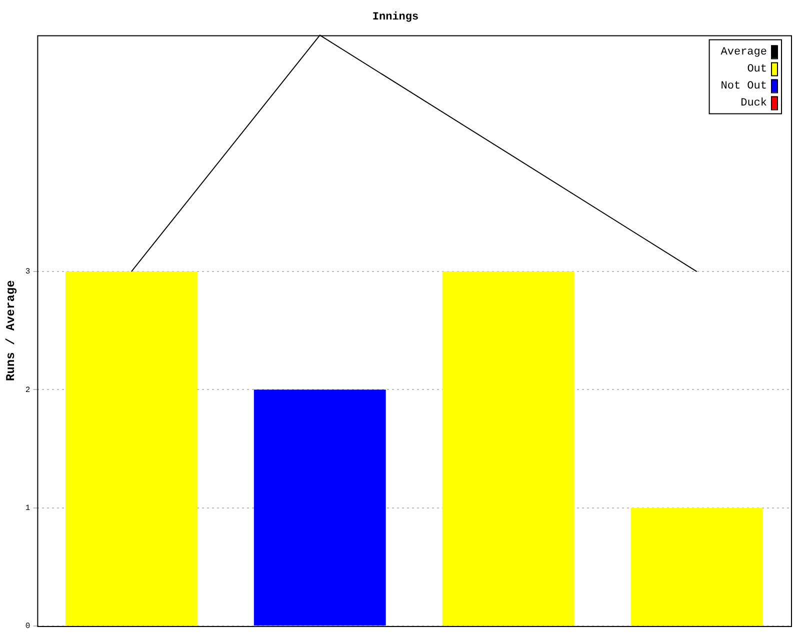  What do you see at coordinates (11, 331) in the screenshot?
I see `y-axis-title: Runs / Average` at bounding box center [11, 331].